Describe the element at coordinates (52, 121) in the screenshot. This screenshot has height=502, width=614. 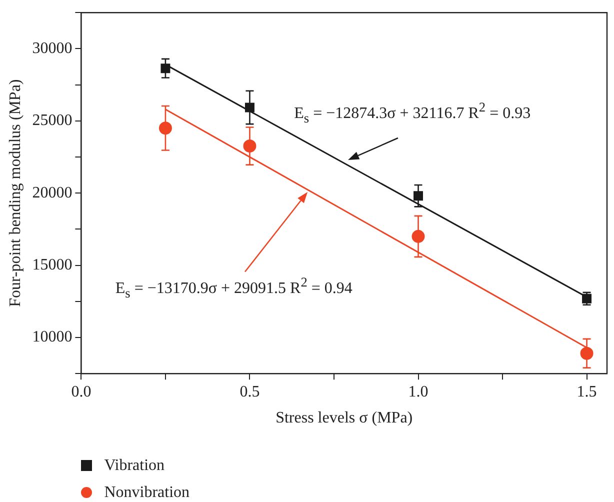
I see `y-tick-label: 25000` at that location.